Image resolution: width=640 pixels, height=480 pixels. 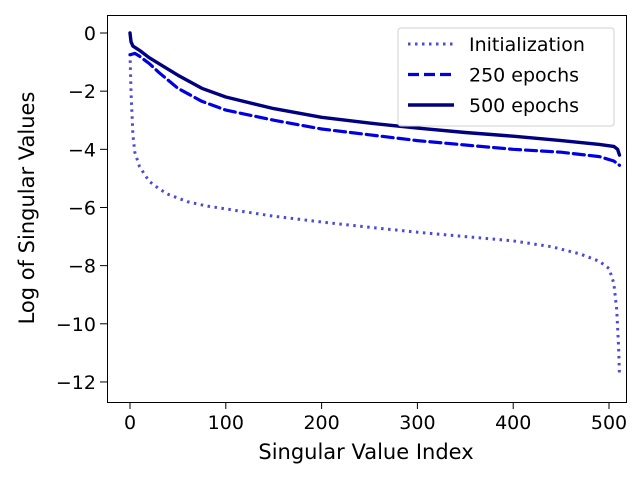 What do you see at coordinates (76, 383) in the screenshot?
I see `y-tick-label: −12` at bounding box center [76, 383].